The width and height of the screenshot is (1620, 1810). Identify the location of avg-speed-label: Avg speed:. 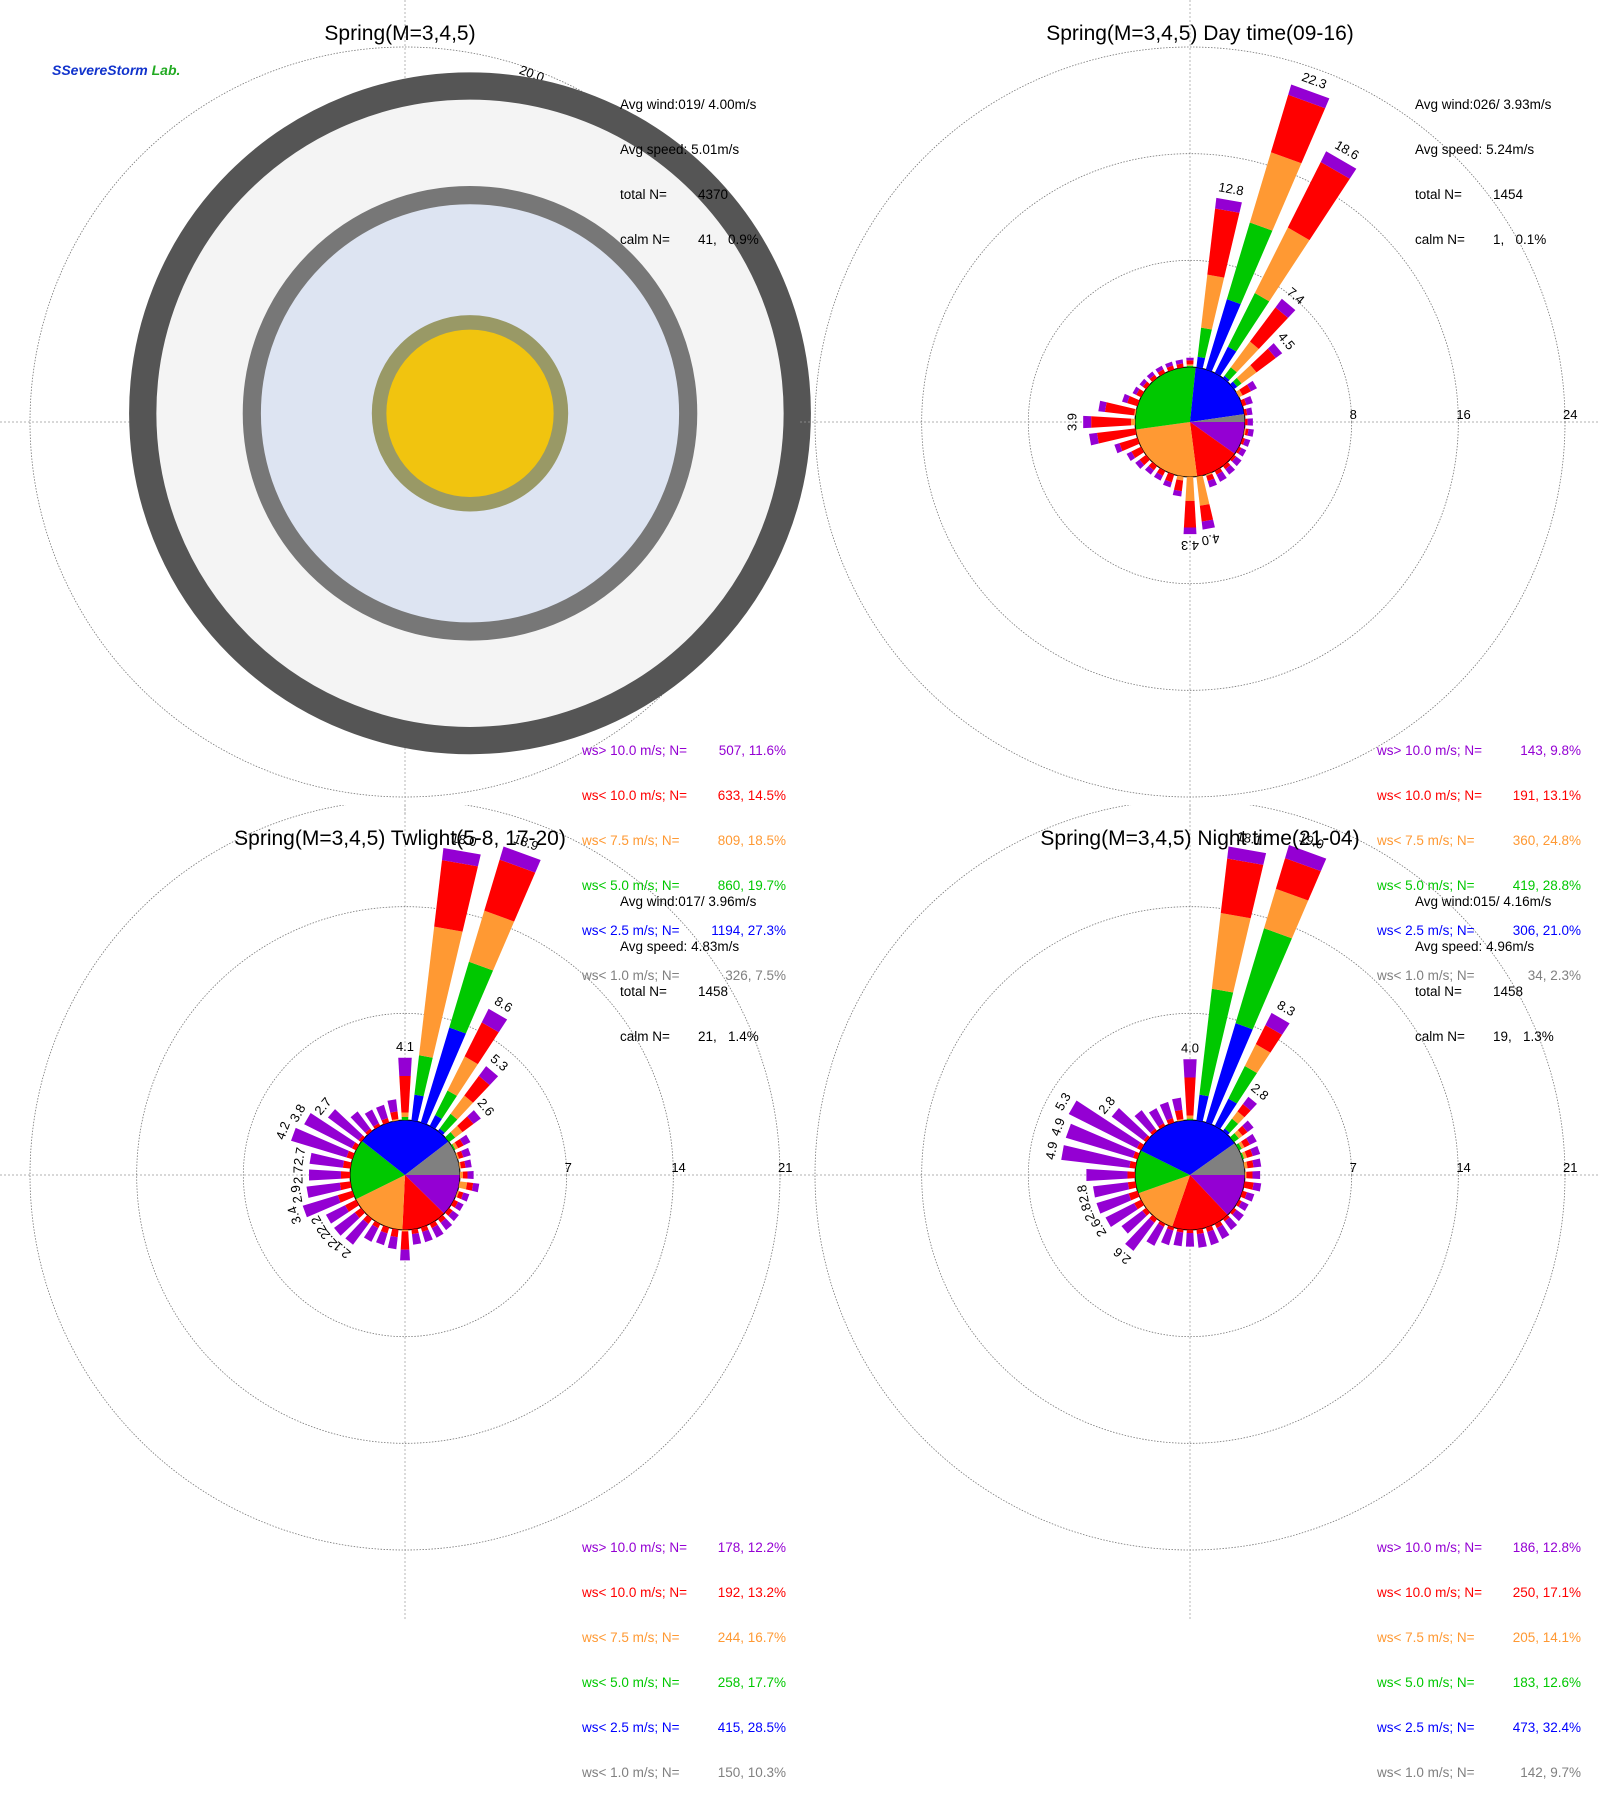
(654, 149).